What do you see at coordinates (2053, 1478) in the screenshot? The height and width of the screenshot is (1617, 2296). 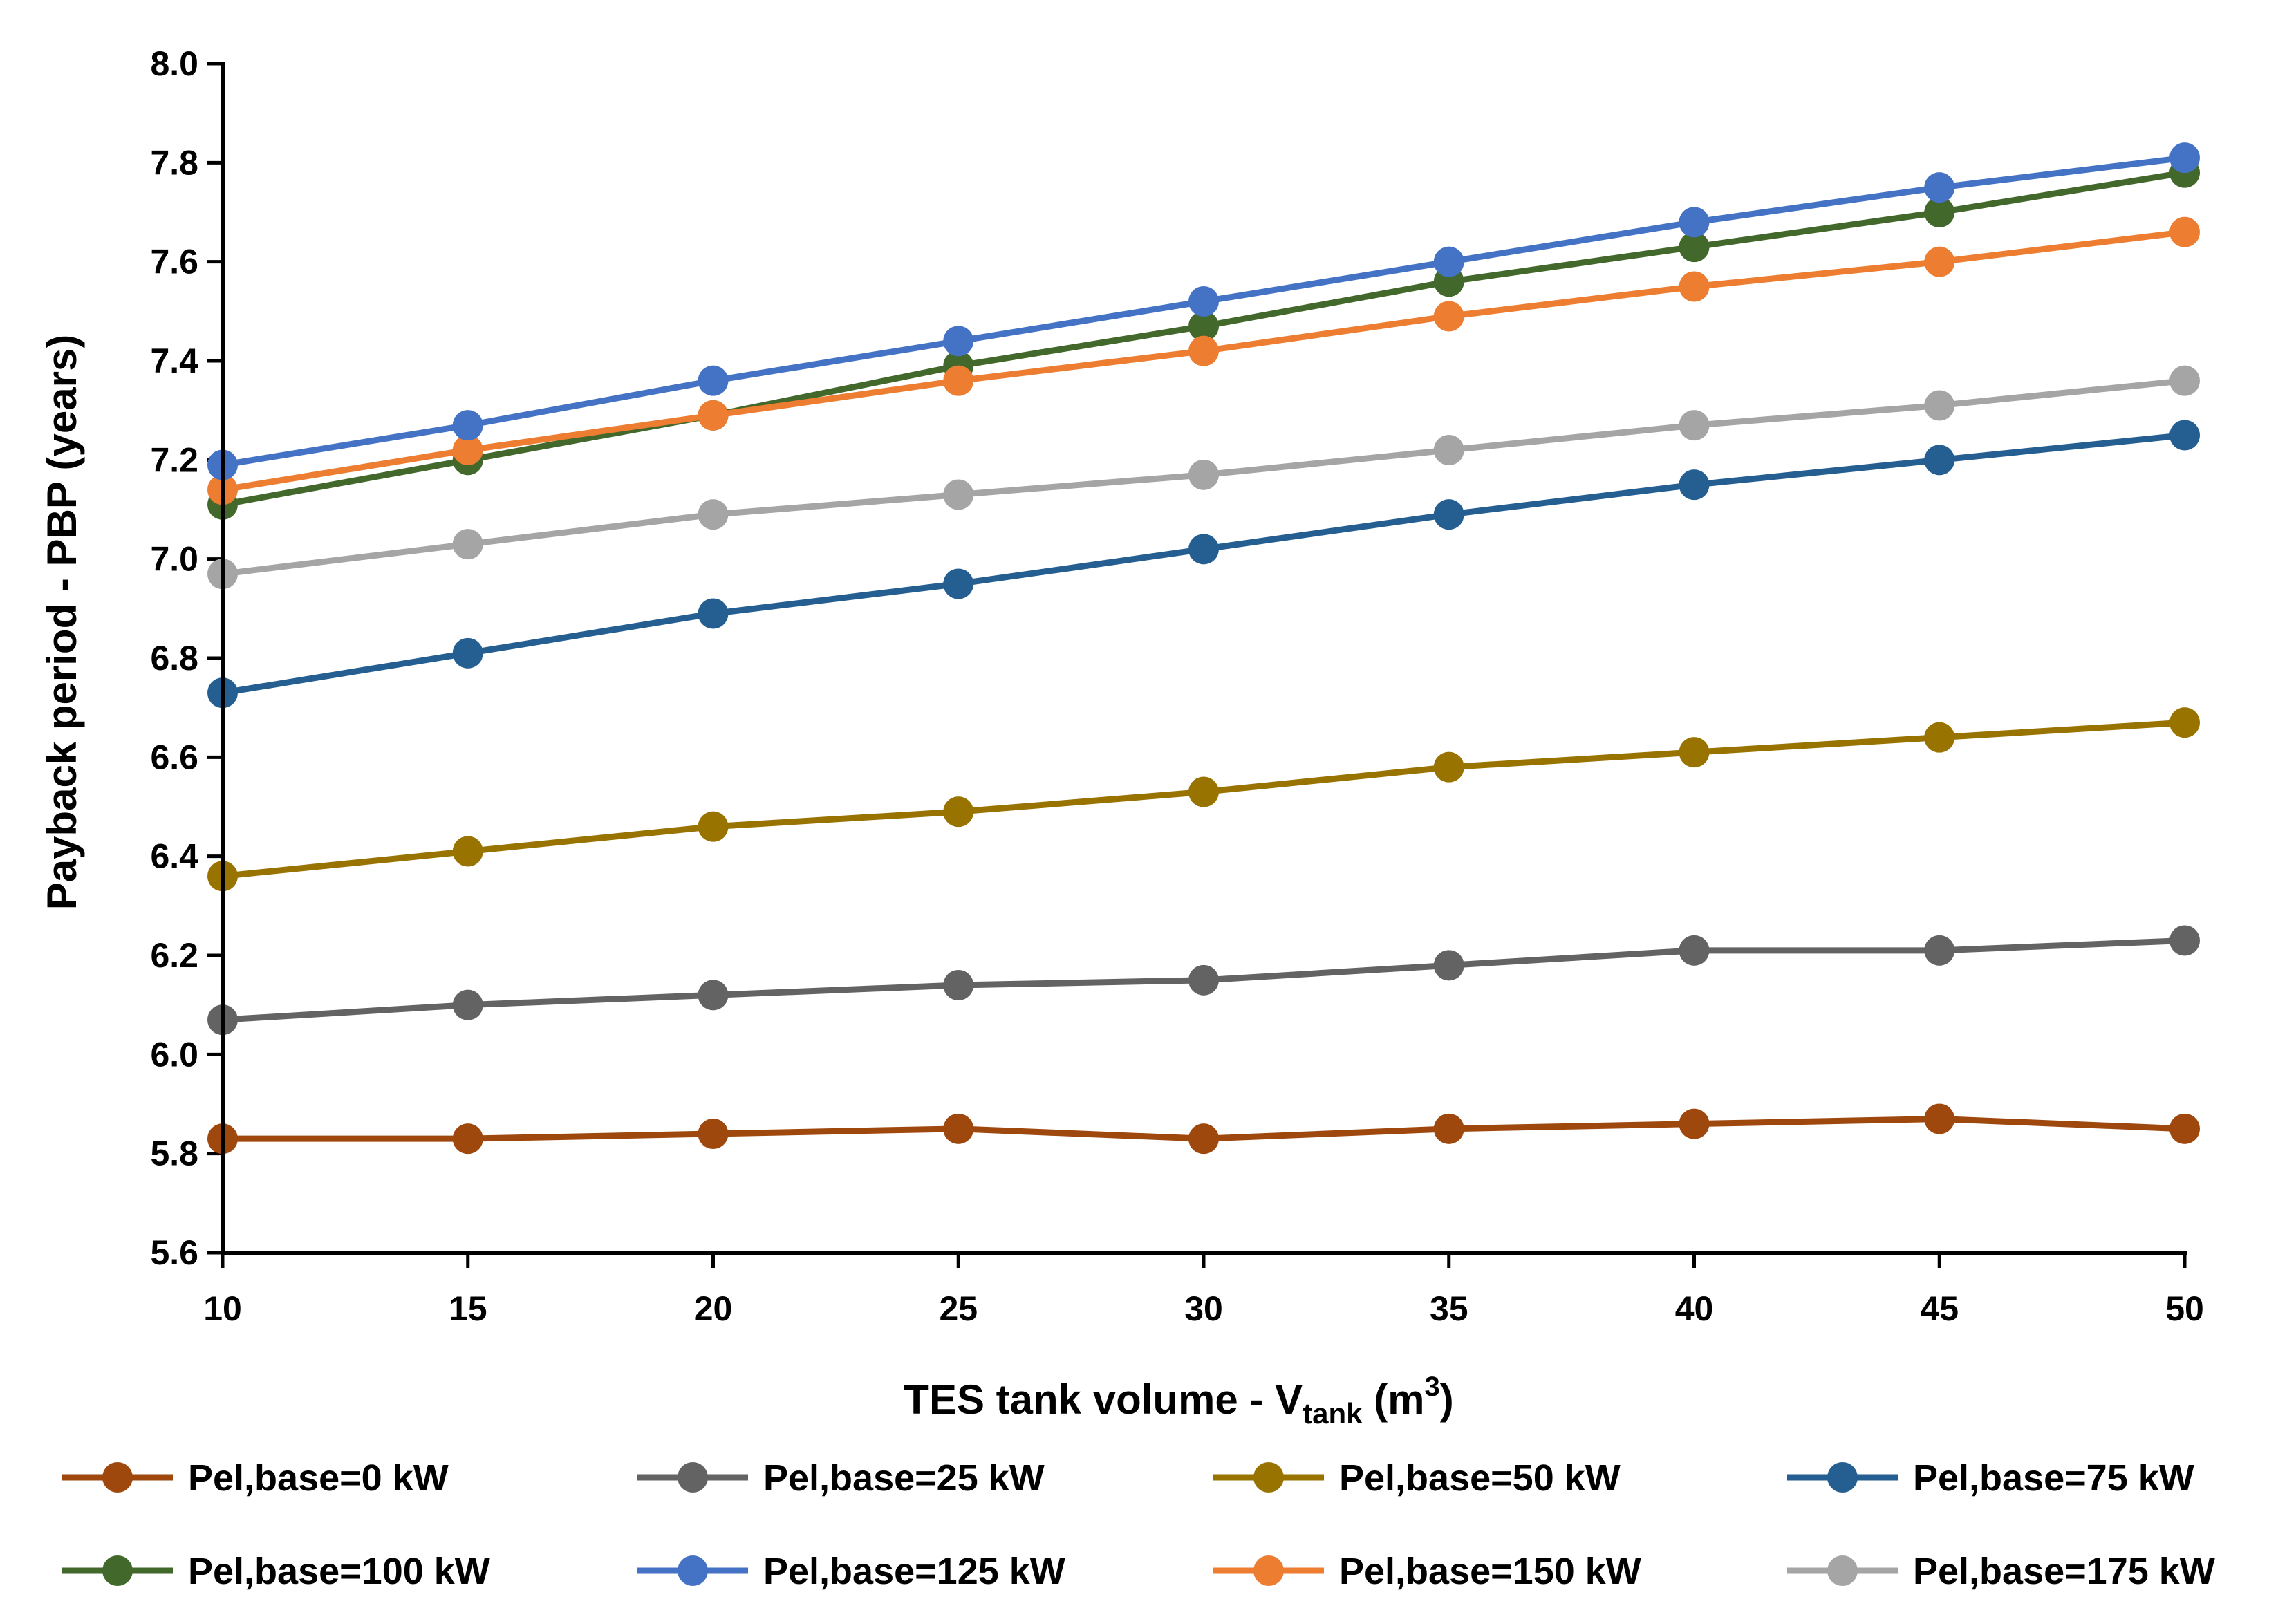 I see `legend-label: Pel,base=75 kW` at bounding box center [2053, 1478].